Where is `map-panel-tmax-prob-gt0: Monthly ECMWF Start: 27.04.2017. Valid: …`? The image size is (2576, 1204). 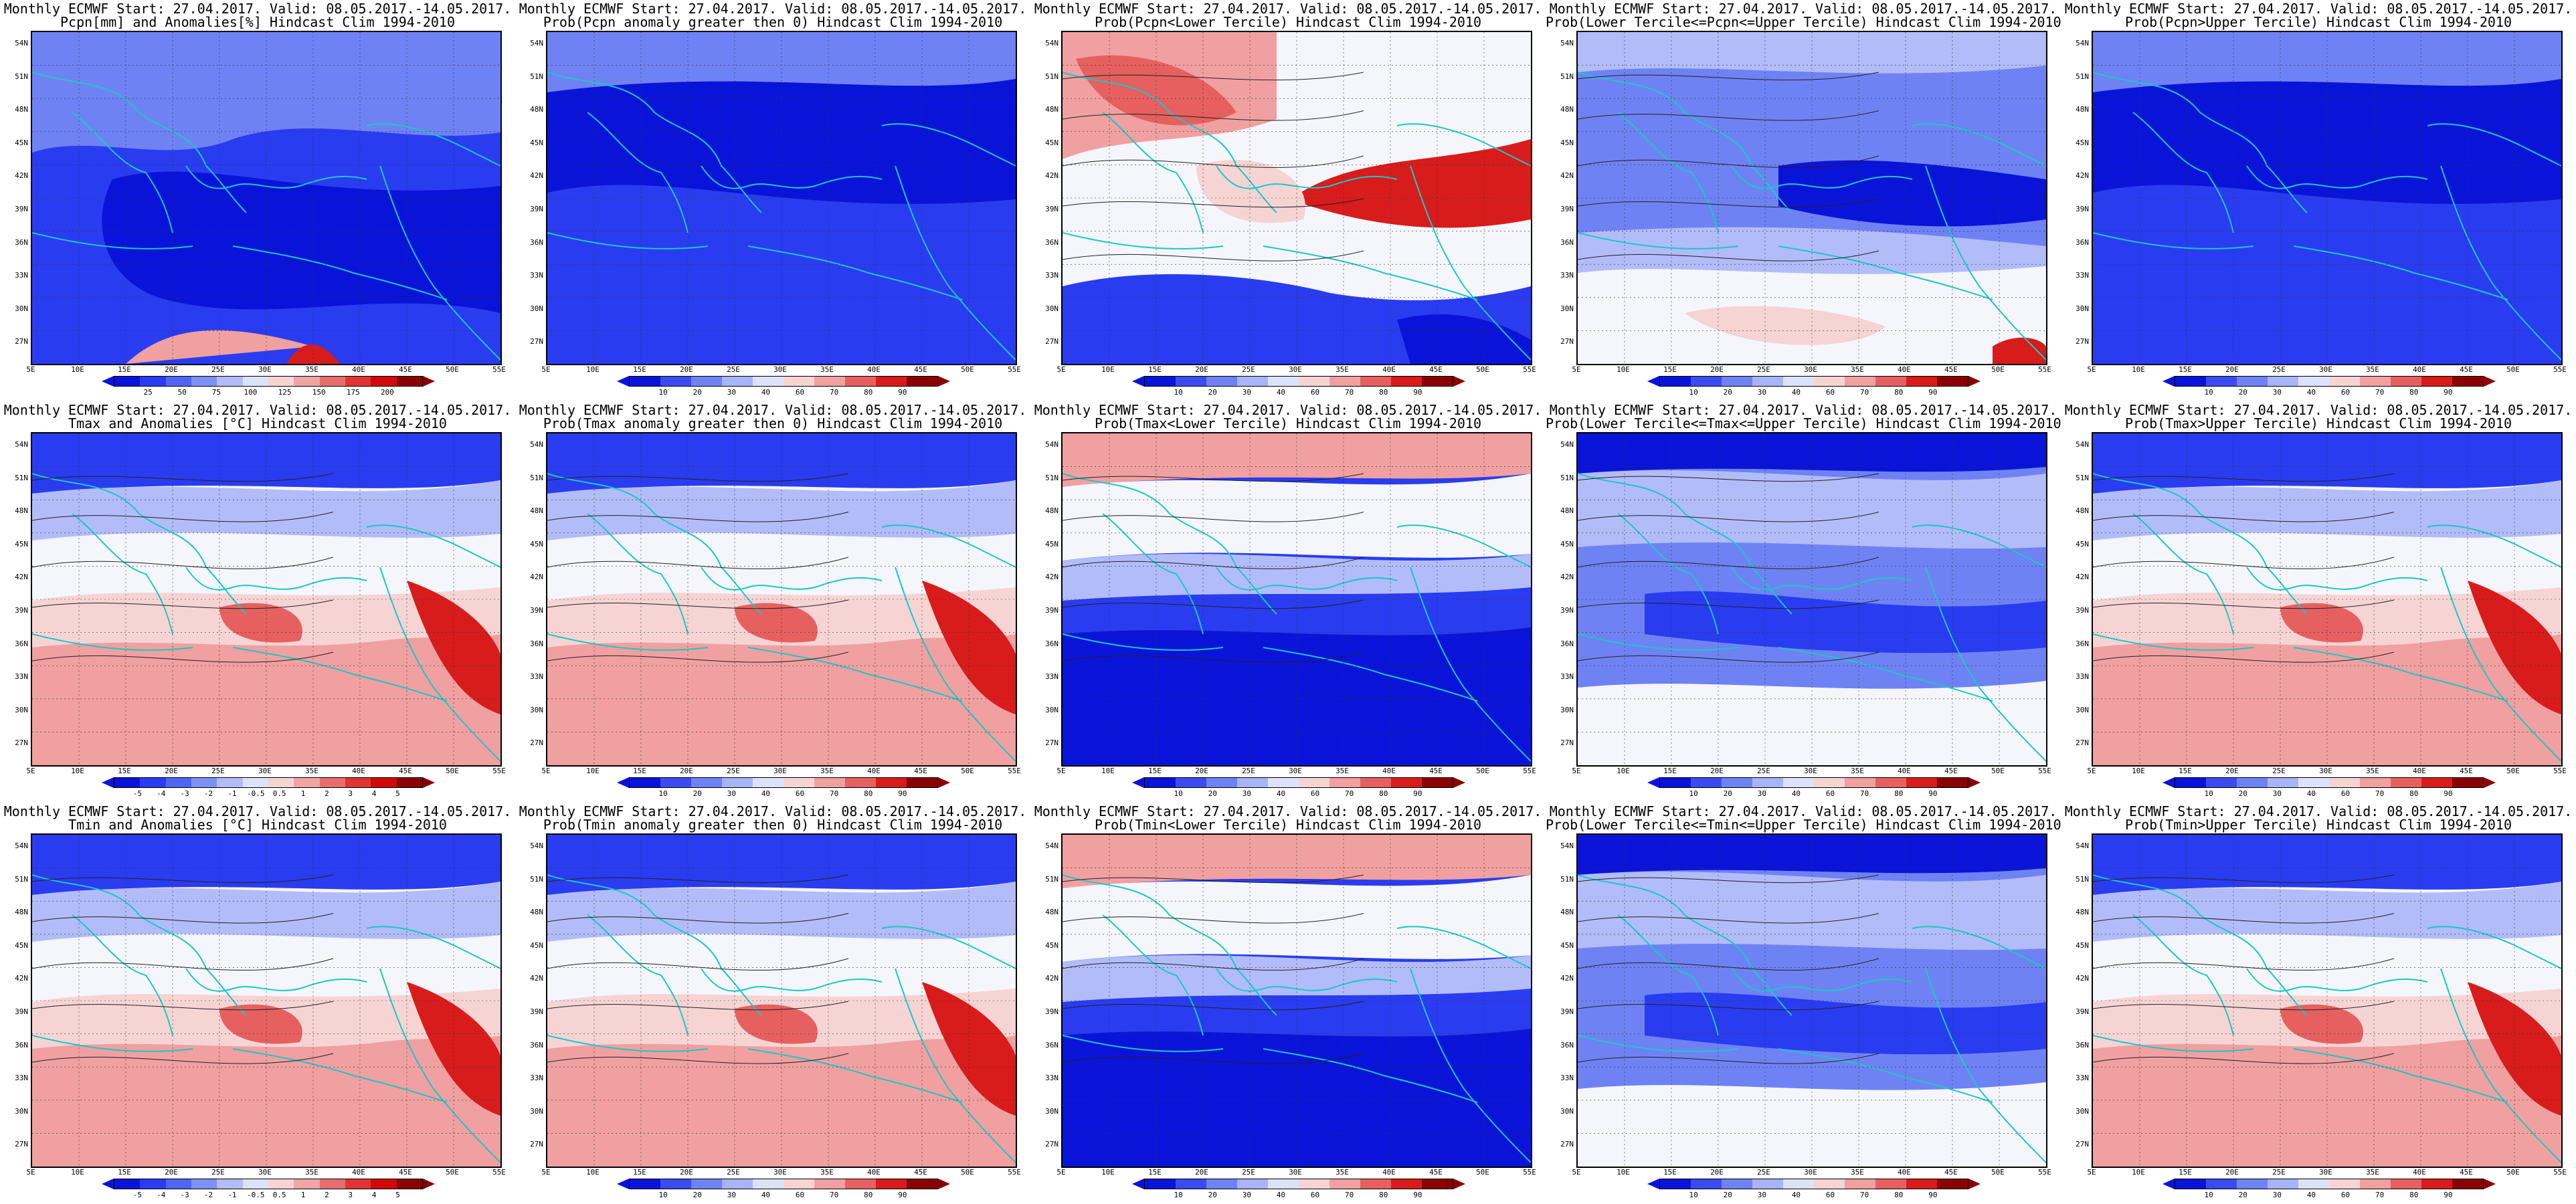 map-panel-tmax-prob-gt0: Monthly ECMWF Start: 27.04.2017. Valid: … is located at coordinates (773, 602).